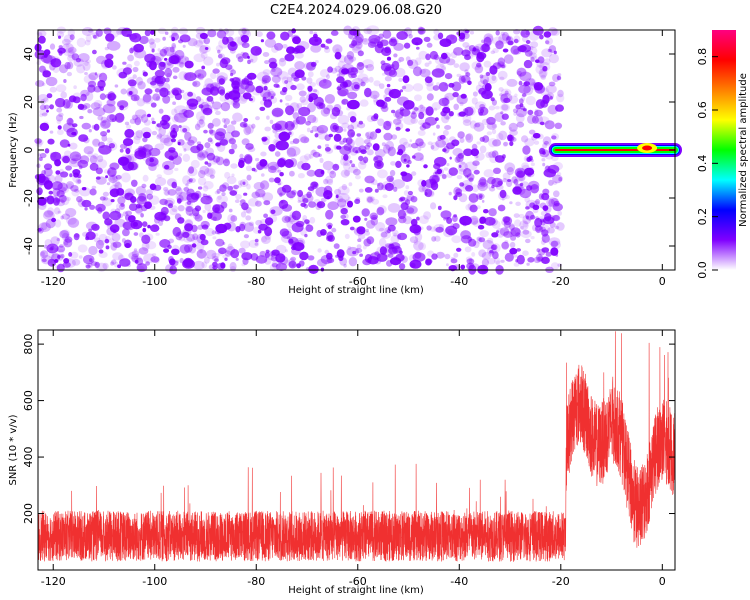 This screenshot has height=600, width=750. I want to click on colorbar-tick-label: 0.6, so click(702, 110).